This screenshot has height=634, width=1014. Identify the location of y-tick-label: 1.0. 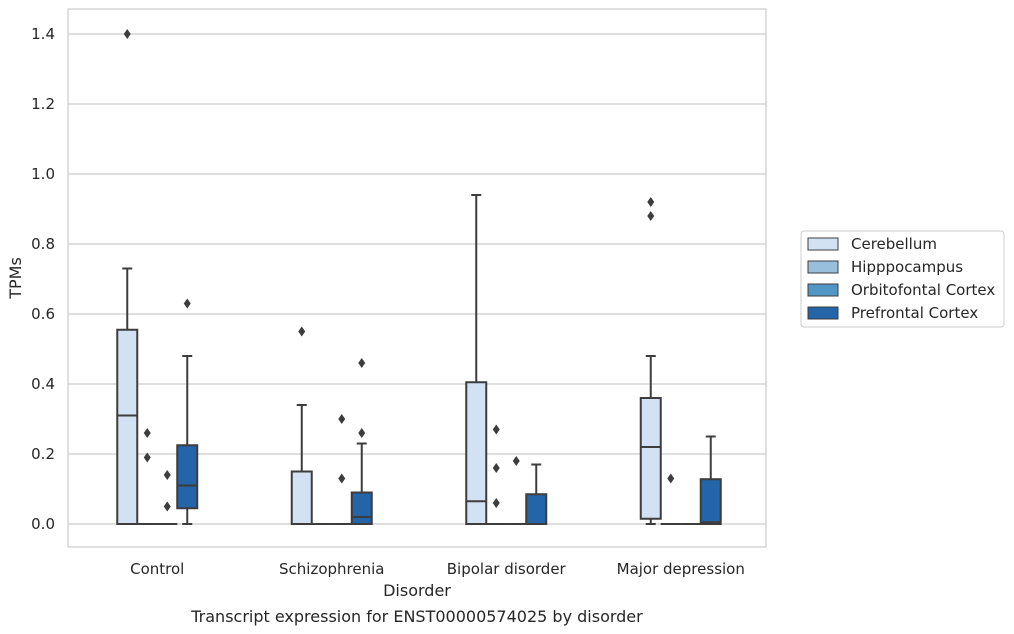
(43, 174).